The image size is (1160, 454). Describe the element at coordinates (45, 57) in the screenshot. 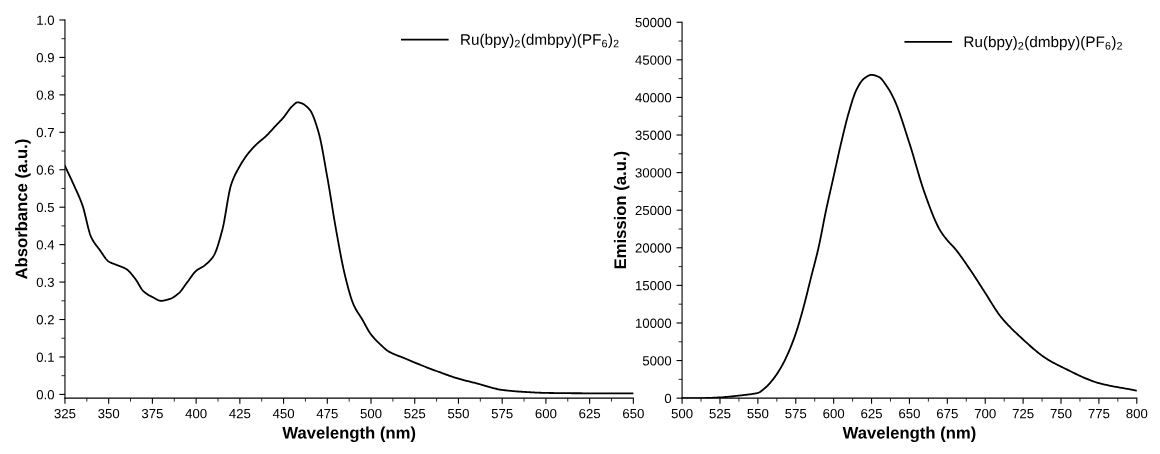

I see `y-tick-label: 0.9` at that location.